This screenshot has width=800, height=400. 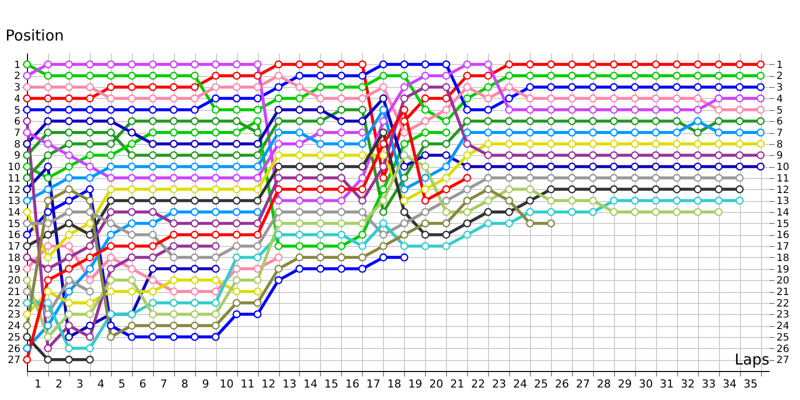 I want to click on y-tick-label: 20, so click(x=14, y=281).